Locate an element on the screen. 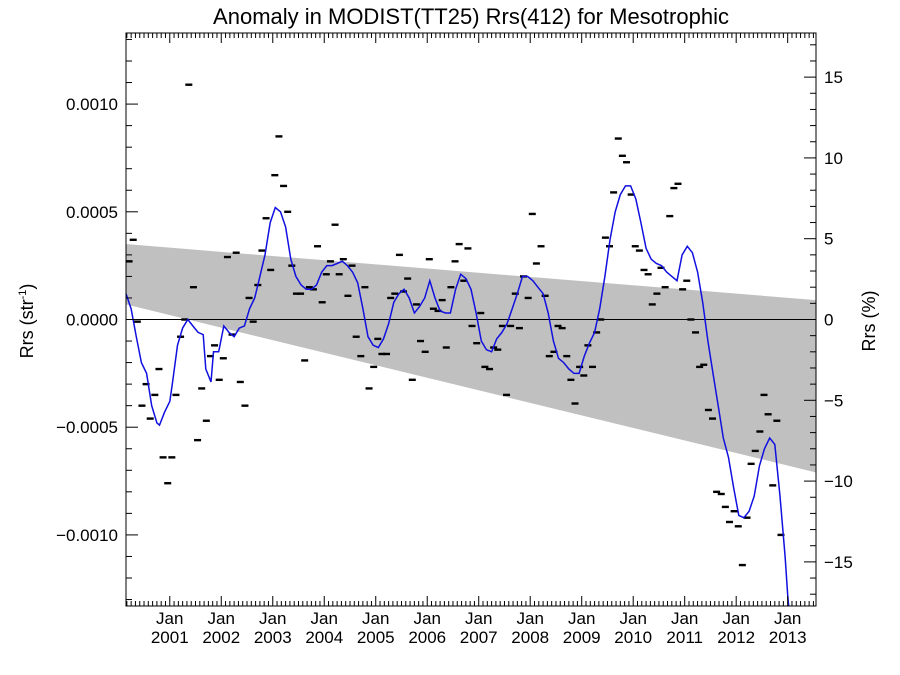 The height and width of the screenshot is (675, 900). right-axis-label: Rrs (%) is located at coordinates (869, 321).